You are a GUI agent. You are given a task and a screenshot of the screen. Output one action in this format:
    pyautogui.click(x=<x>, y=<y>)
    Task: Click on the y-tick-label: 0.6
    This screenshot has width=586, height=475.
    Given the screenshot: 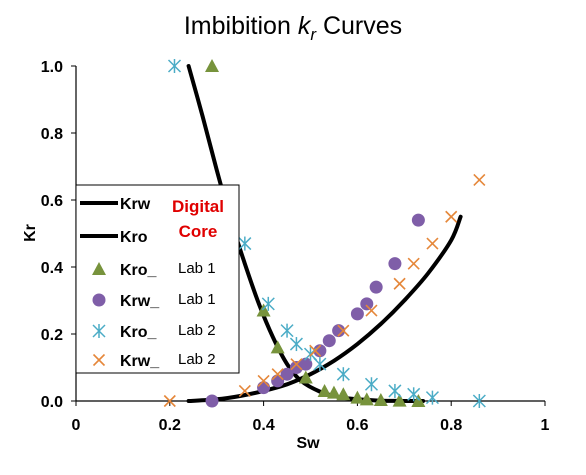 What is the action you would take?
    pyautogui.click(x=52, y=201)
    